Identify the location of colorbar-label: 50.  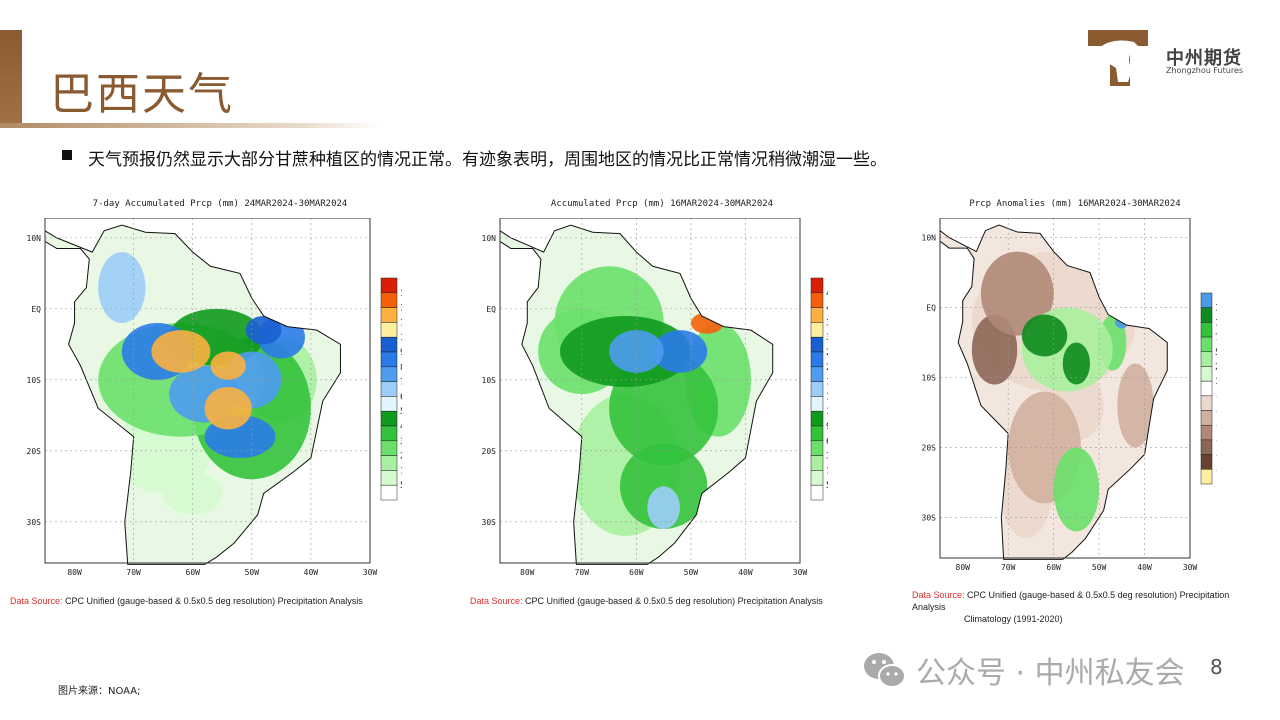
(1216, 353).